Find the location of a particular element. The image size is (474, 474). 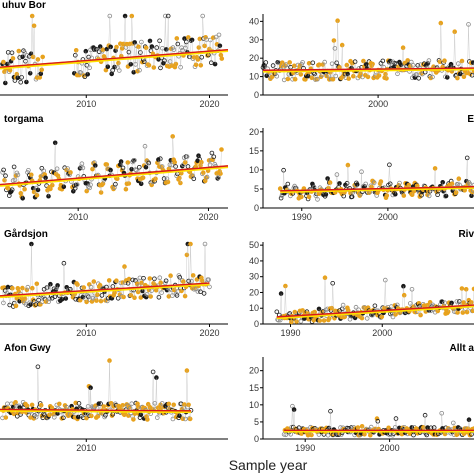

x-tick-label: 2000 is located at coordinates (378, 104).